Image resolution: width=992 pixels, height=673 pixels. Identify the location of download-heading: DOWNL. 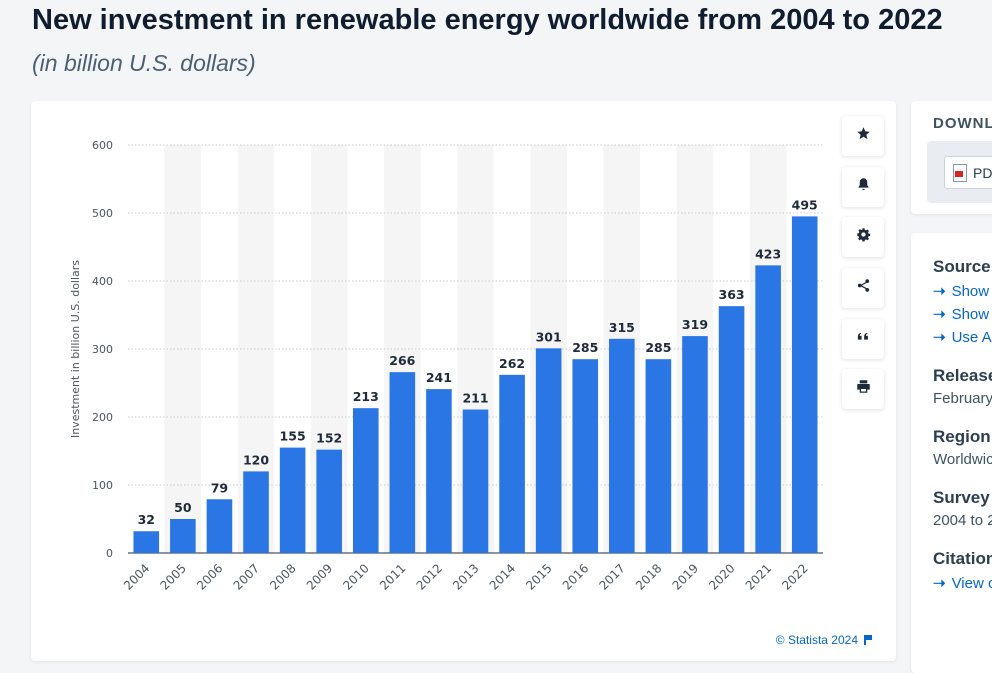
(962, 123).